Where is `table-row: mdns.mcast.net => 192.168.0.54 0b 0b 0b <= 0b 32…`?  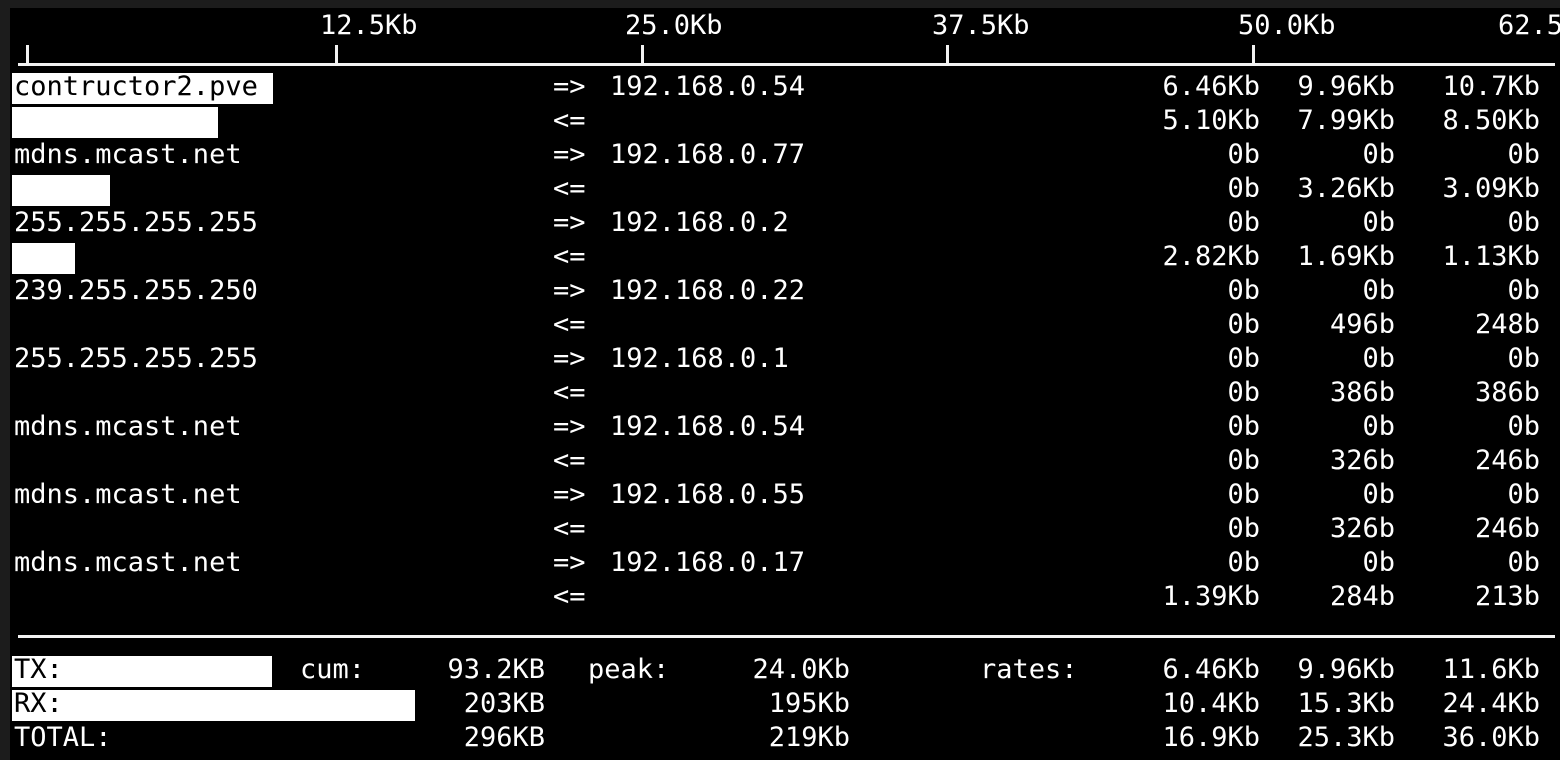 table-row: mdns.mcast.net => 192.168.0.54 0b 0b 0b <= 0b 32… is located at coordinates (785, 444).